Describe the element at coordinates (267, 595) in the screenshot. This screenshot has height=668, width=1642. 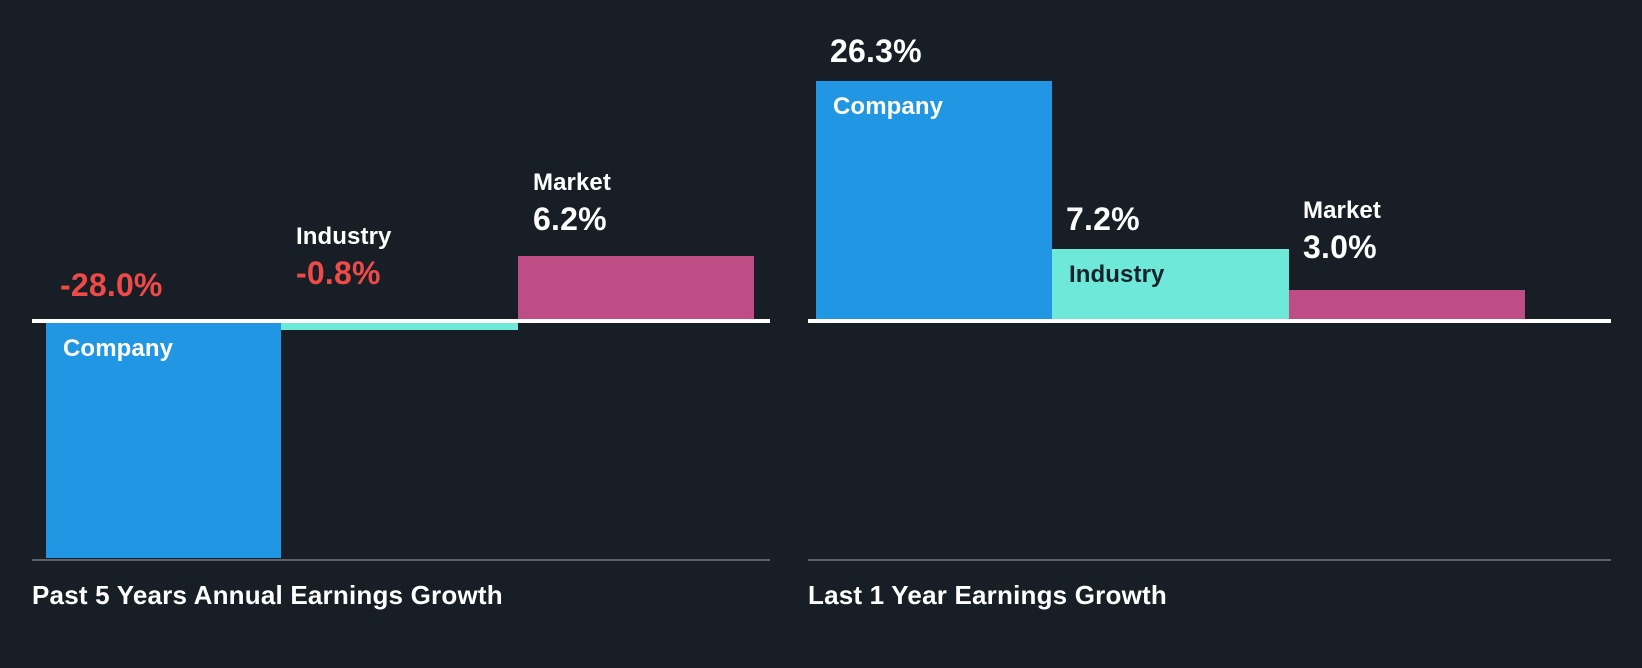
I see `chart-title-left: Past 5 Years Annual Earnings Growth` at that location.